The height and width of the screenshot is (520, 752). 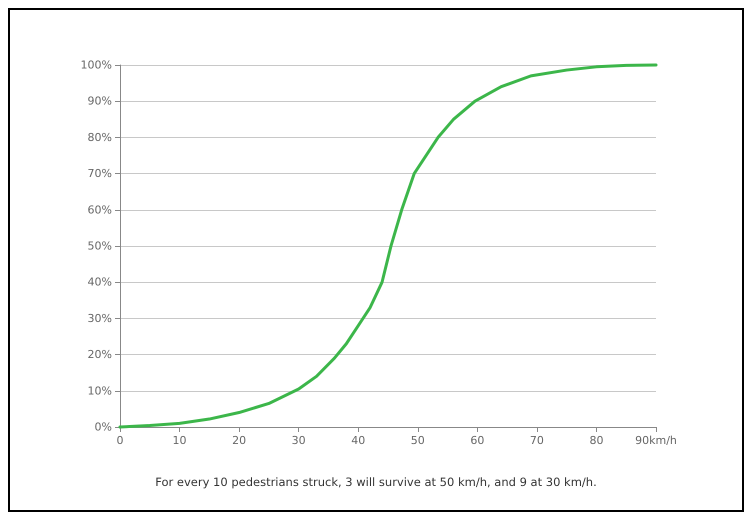 I want to click on y-tick-label: 30%, so click(x=100, y=318).